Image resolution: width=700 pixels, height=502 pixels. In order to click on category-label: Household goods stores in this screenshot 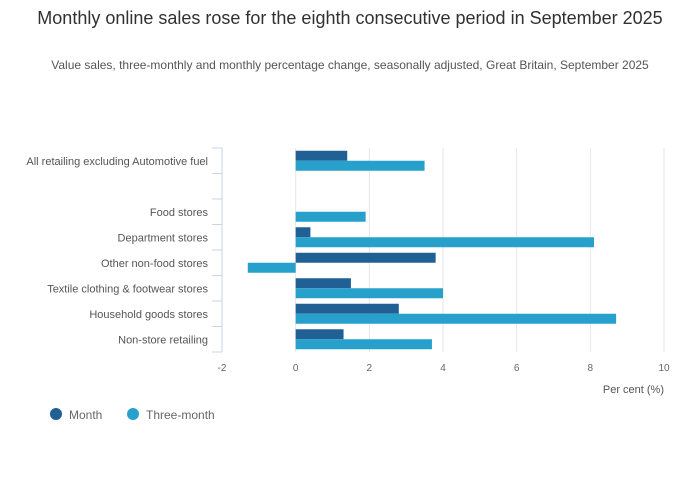, I will do `click(148, 315)`.